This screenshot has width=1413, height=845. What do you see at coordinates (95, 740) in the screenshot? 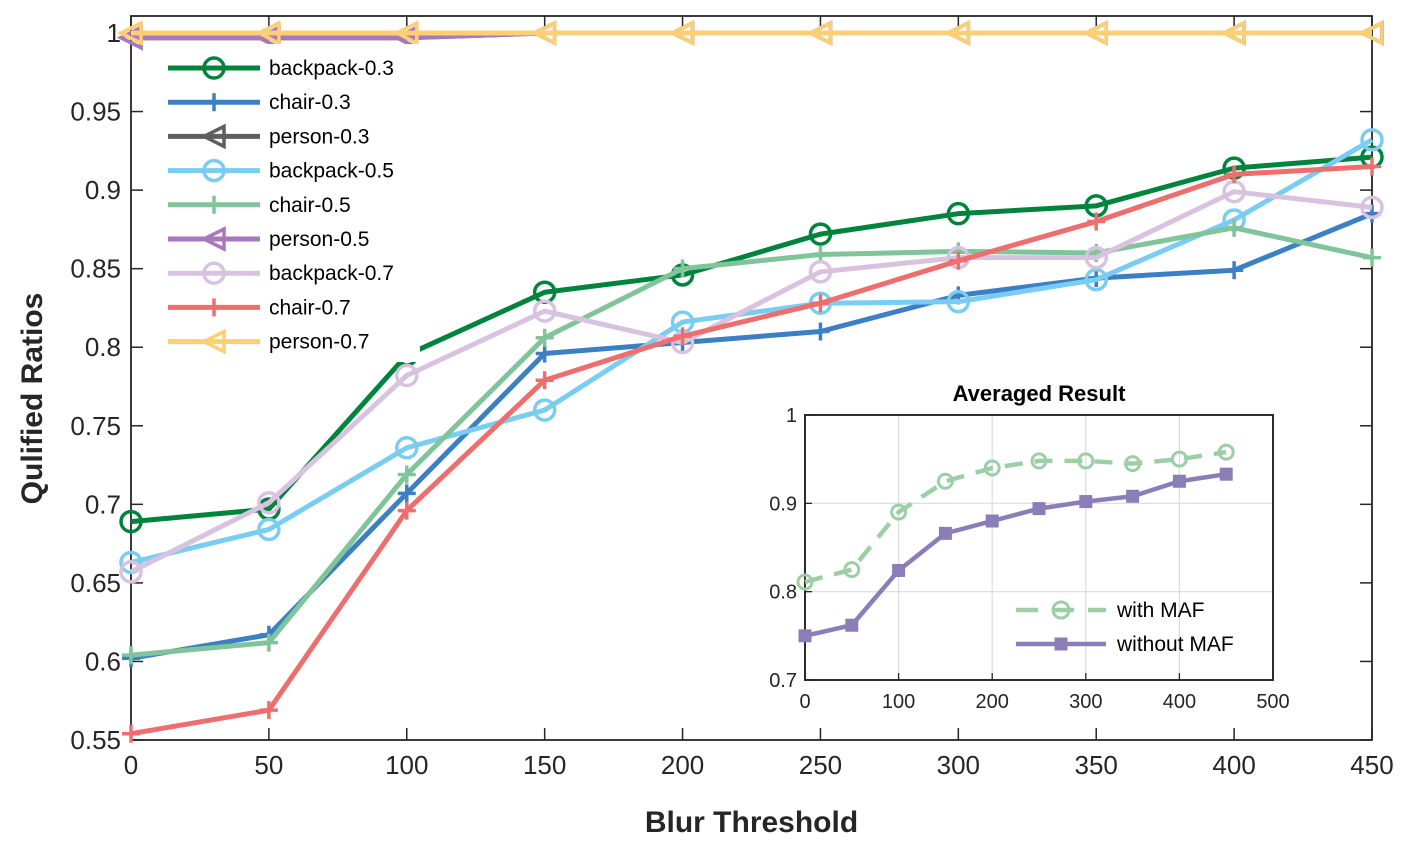
I see `y-tick-label: 0.55` at bounding box center [95, 740].